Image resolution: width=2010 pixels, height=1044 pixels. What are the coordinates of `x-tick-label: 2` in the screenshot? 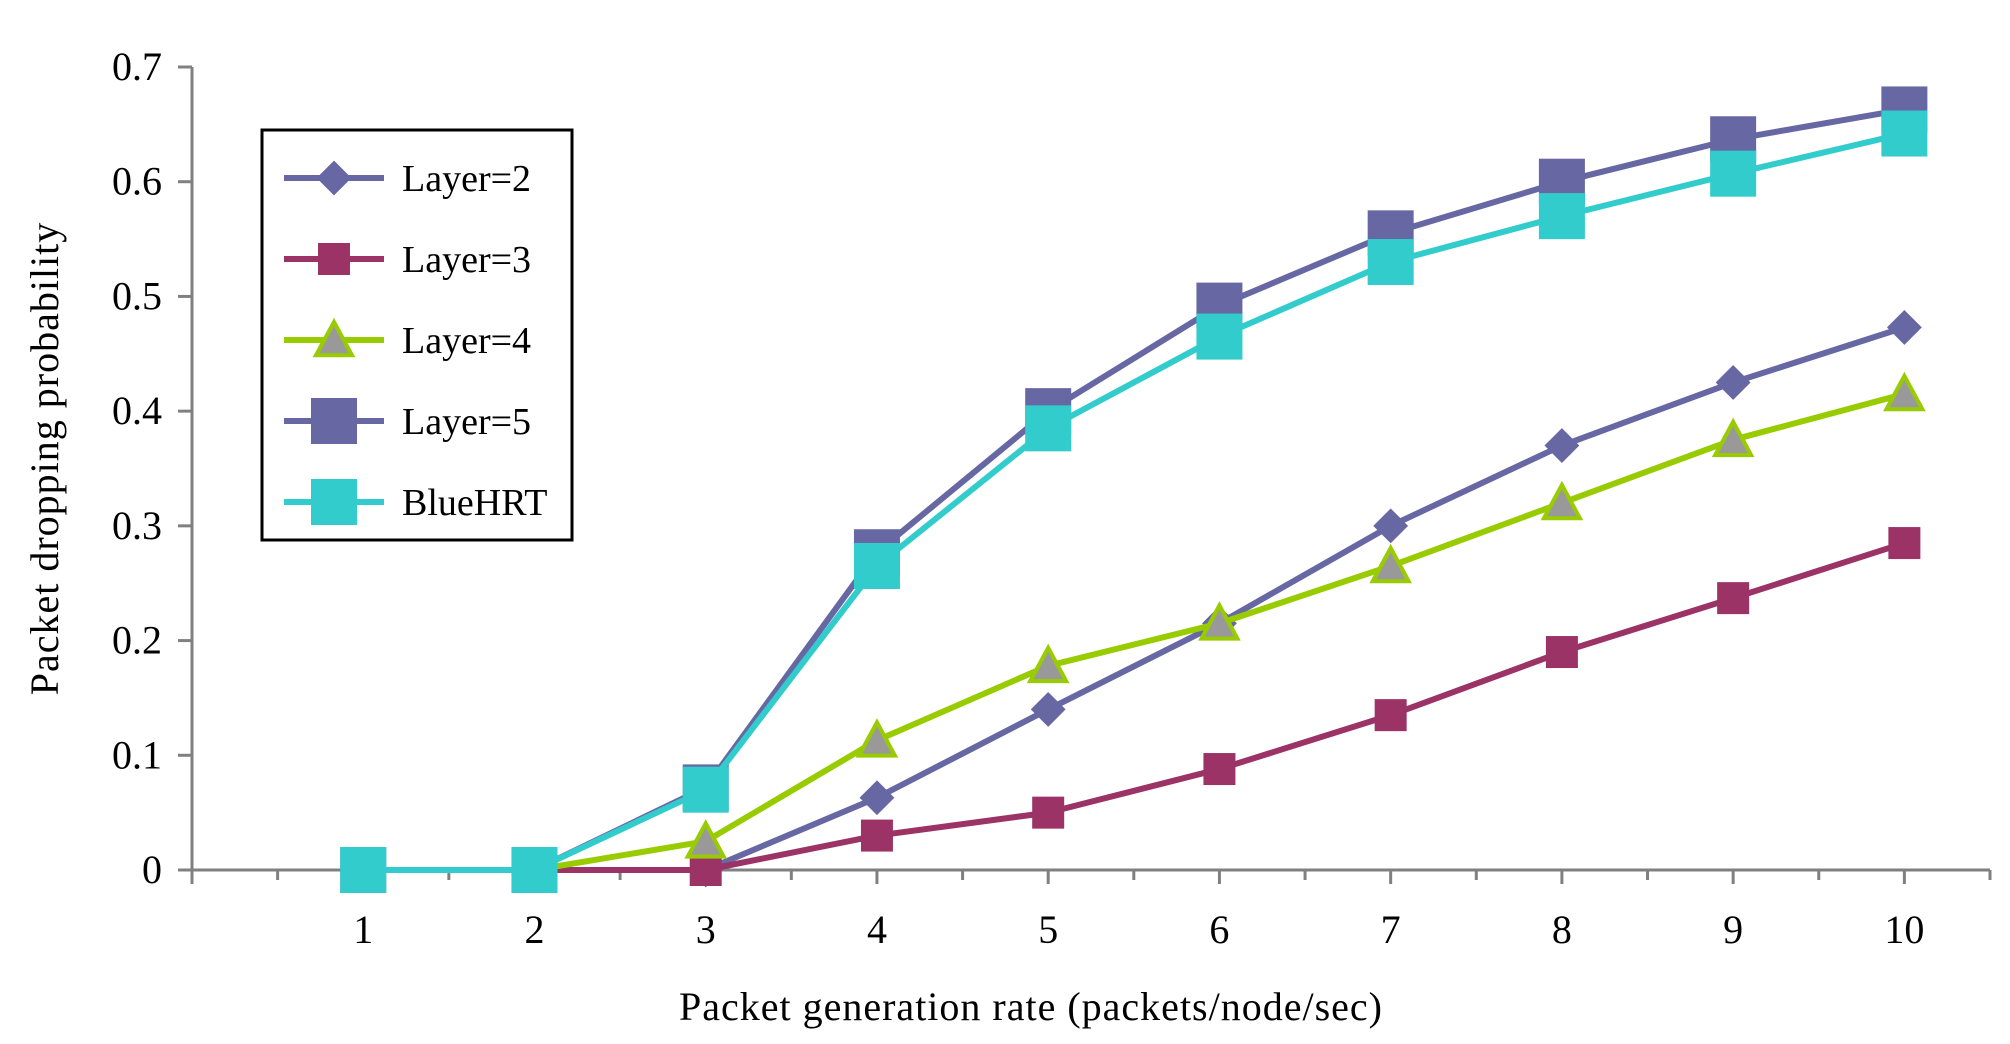 It's located at (534, 929).